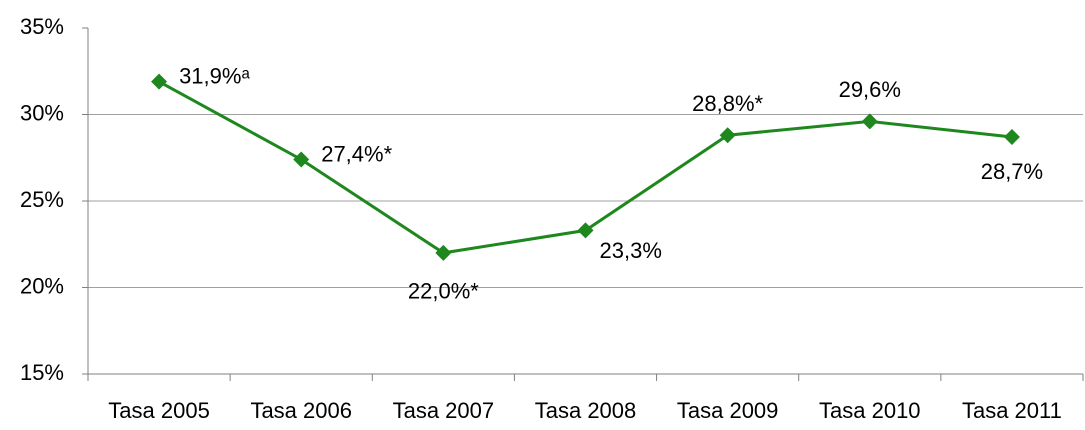  Describe the element at coordinates (870, 410) in the screenshot. I see `x-tick-label: Tasa 2010` at that location.